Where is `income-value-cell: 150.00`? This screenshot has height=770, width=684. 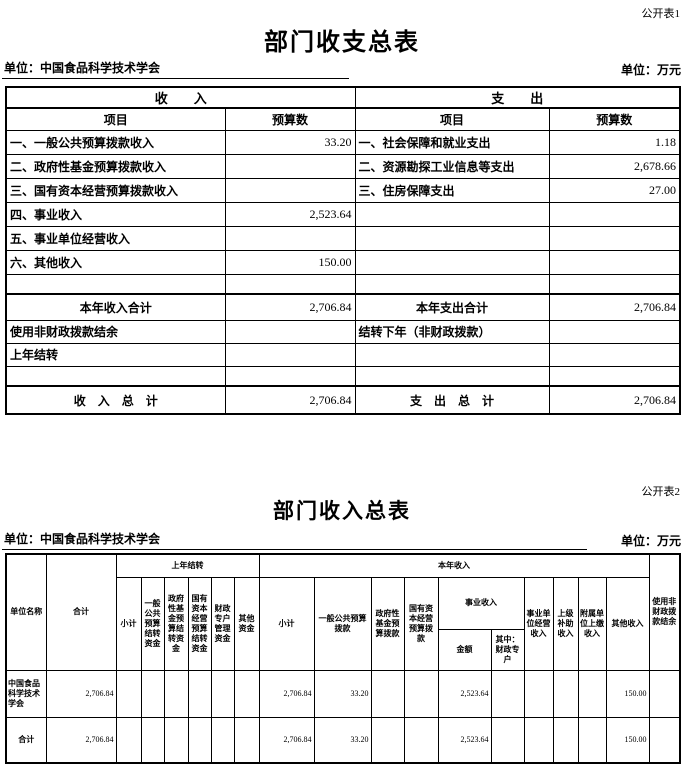 income-value-cell: 150.00 is located at coordinates (290, 262).